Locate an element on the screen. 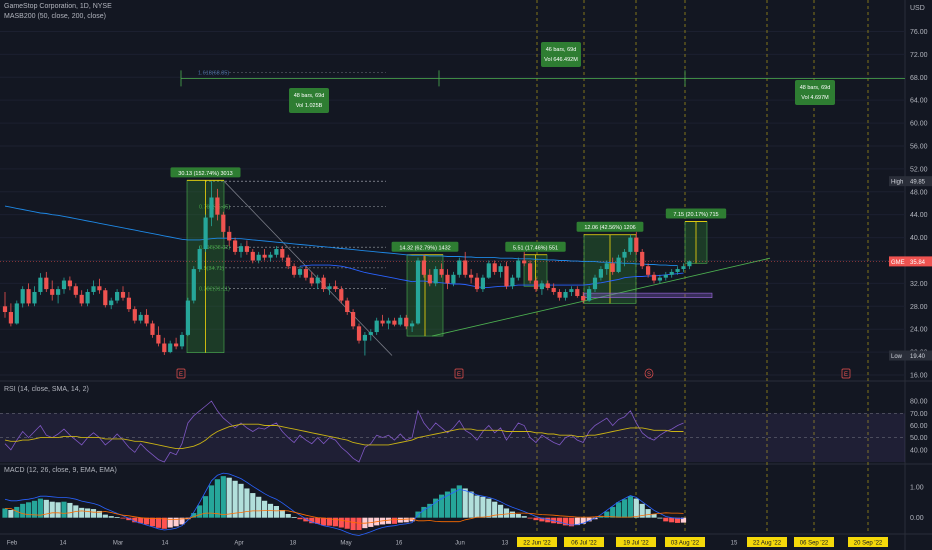  low-badge-value: 19.40 is located at coordinates (918, 357).